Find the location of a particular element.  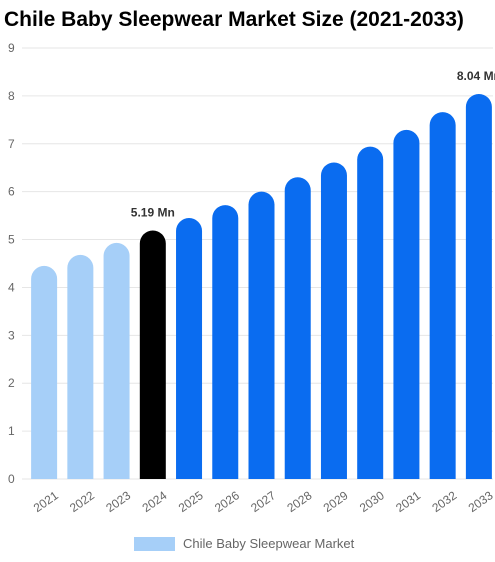

y-tick-label: 3 is located at coordinates (11, 335).